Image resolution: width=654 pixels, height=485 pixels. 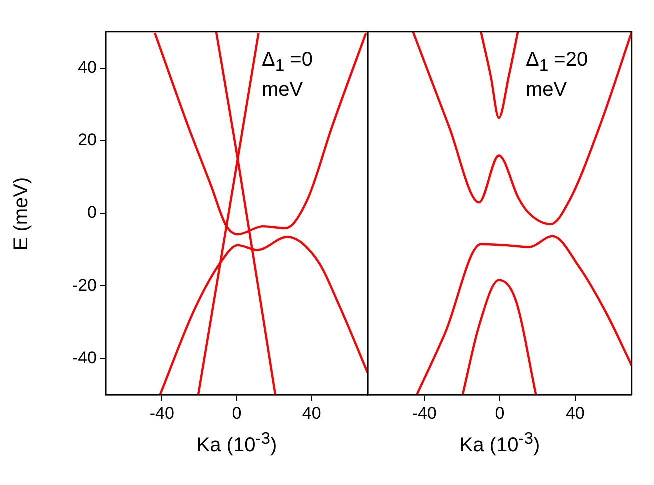 I want to click on annotation: Δ$_{1}$ =0 meV, so click(x=288, y=75).